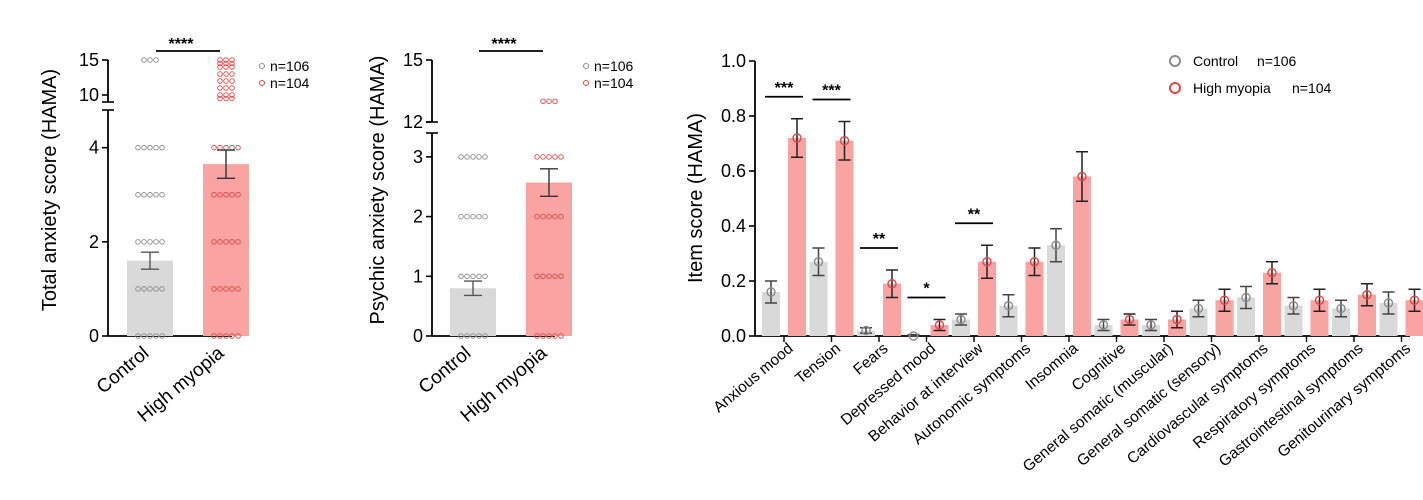 The width and height of the screenshot is (1423, 500). Describe the element at coordinates (733, 116) in the screenshot. I see `p3-ytick-label: 0.8` at that location.